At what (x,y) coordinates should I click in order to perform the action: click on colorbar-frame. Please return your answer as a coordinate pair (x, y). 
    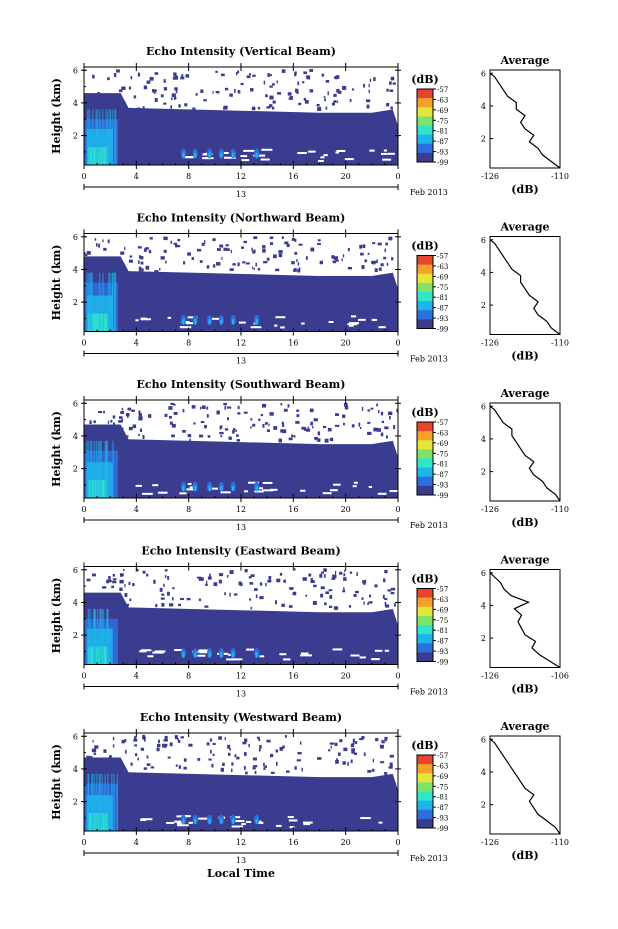
    Looking at the image, I should click on (425, 791).